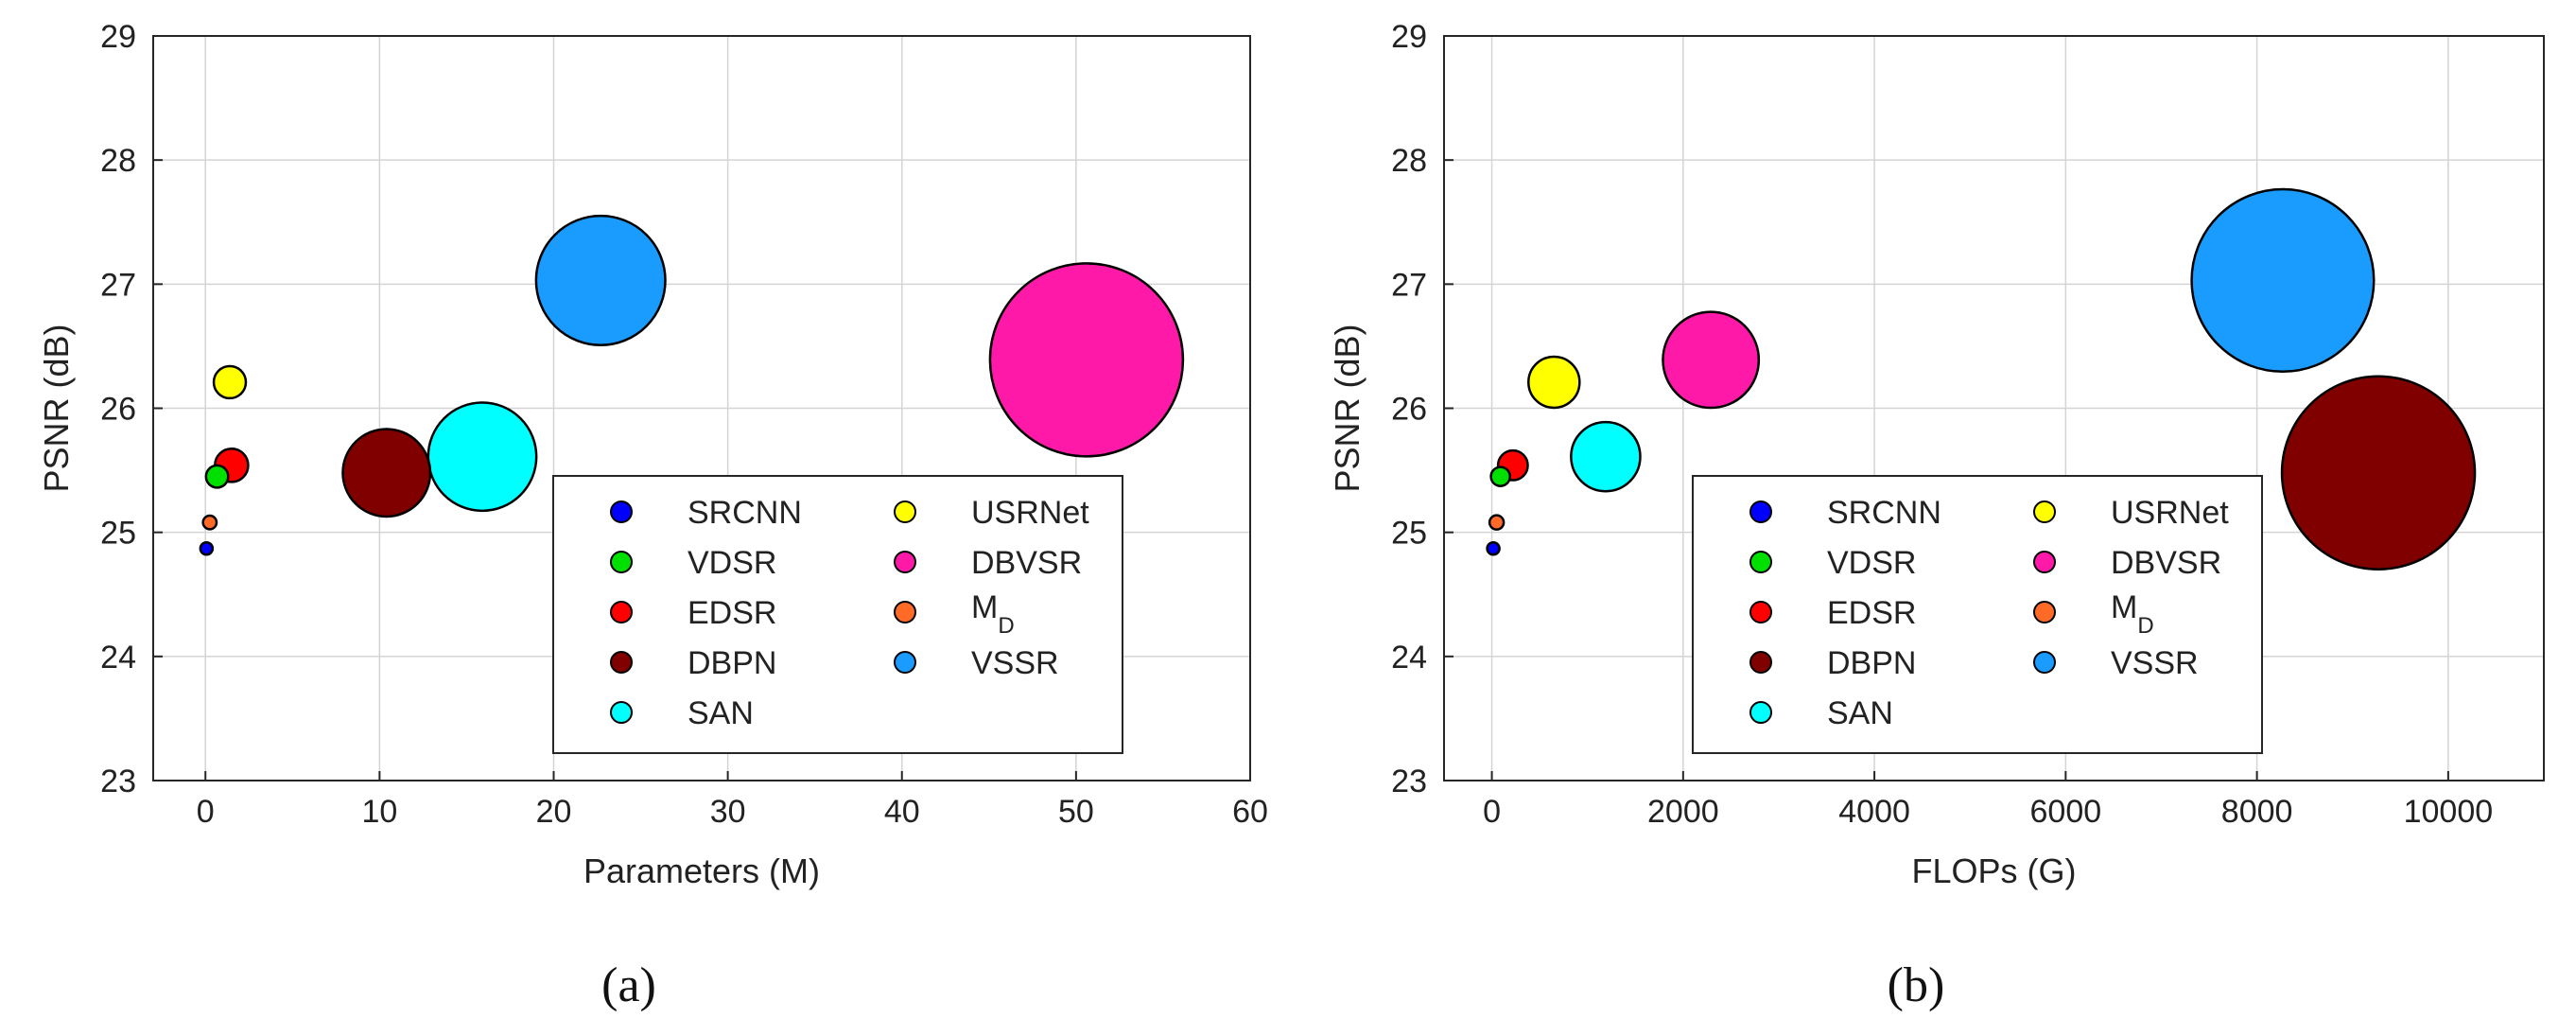 The height and width of the screenshot is (1036, 2576). Describe the element at coordinates (379, 812) in the screenshot. I see `x-tick-label: 10` at that location.